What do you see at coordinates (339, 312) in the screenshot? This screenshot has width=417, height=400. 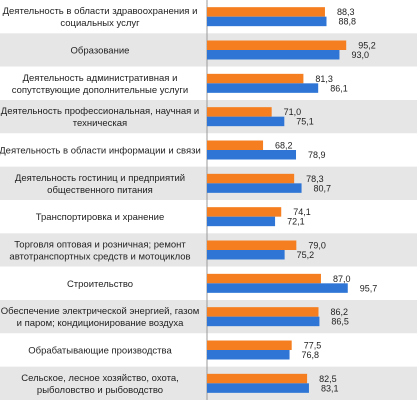 I see `data-label: 86,2` at bounding box center [339, 312].